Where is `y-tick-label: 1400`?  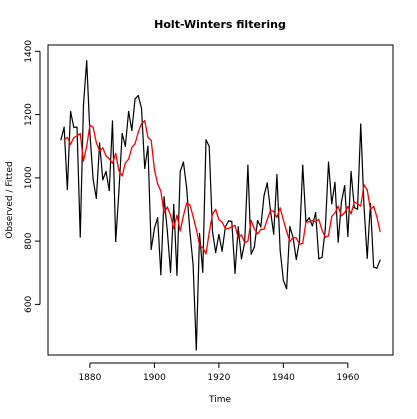
y-tick-label: 1400 is located at coordinates (29, 51).